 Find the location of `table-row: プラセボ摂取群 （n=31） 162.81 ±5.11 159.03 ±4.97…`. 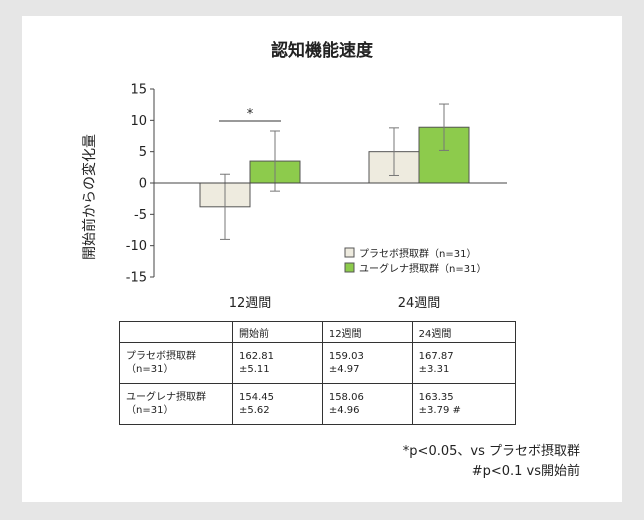

table-row: プラセボ摂取群 （n=31） 162.81 ±5.11 159.03 ±4.97… is located at coordinates (318, 363).